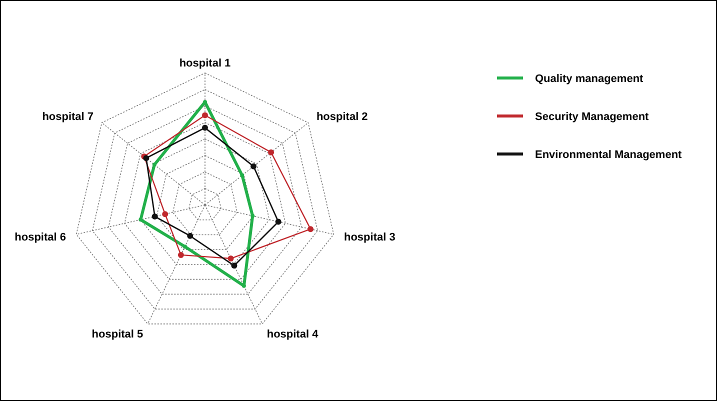 The image size is (717, 401). Describe the element at coordinates (40, 238) in the screenshot. I see `spoke-label: hospital 6` at that location.